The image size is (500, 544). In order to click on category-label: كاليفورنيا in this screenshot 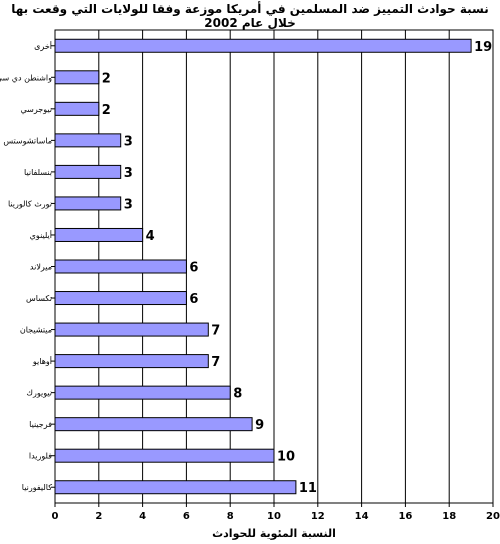, I will do `click(37, 487)`.